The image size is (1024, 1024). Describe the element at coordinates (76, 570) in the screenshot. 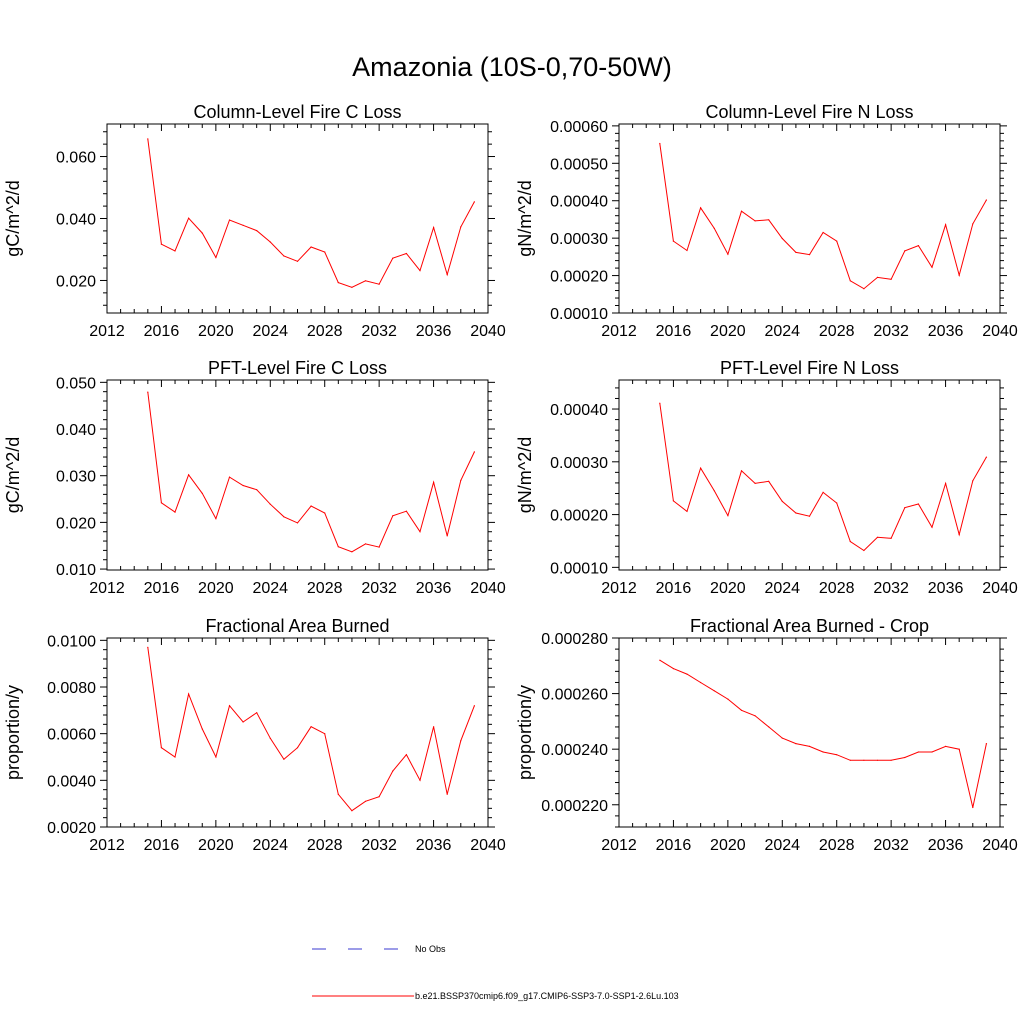

I see `y-tick-label: 0.010` at that location.